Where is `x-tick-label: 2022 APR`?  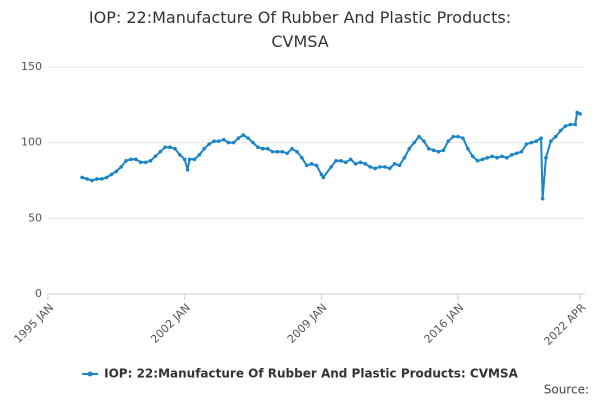 x-tick-label: 2022 APR is located at coordinates (564, 324).